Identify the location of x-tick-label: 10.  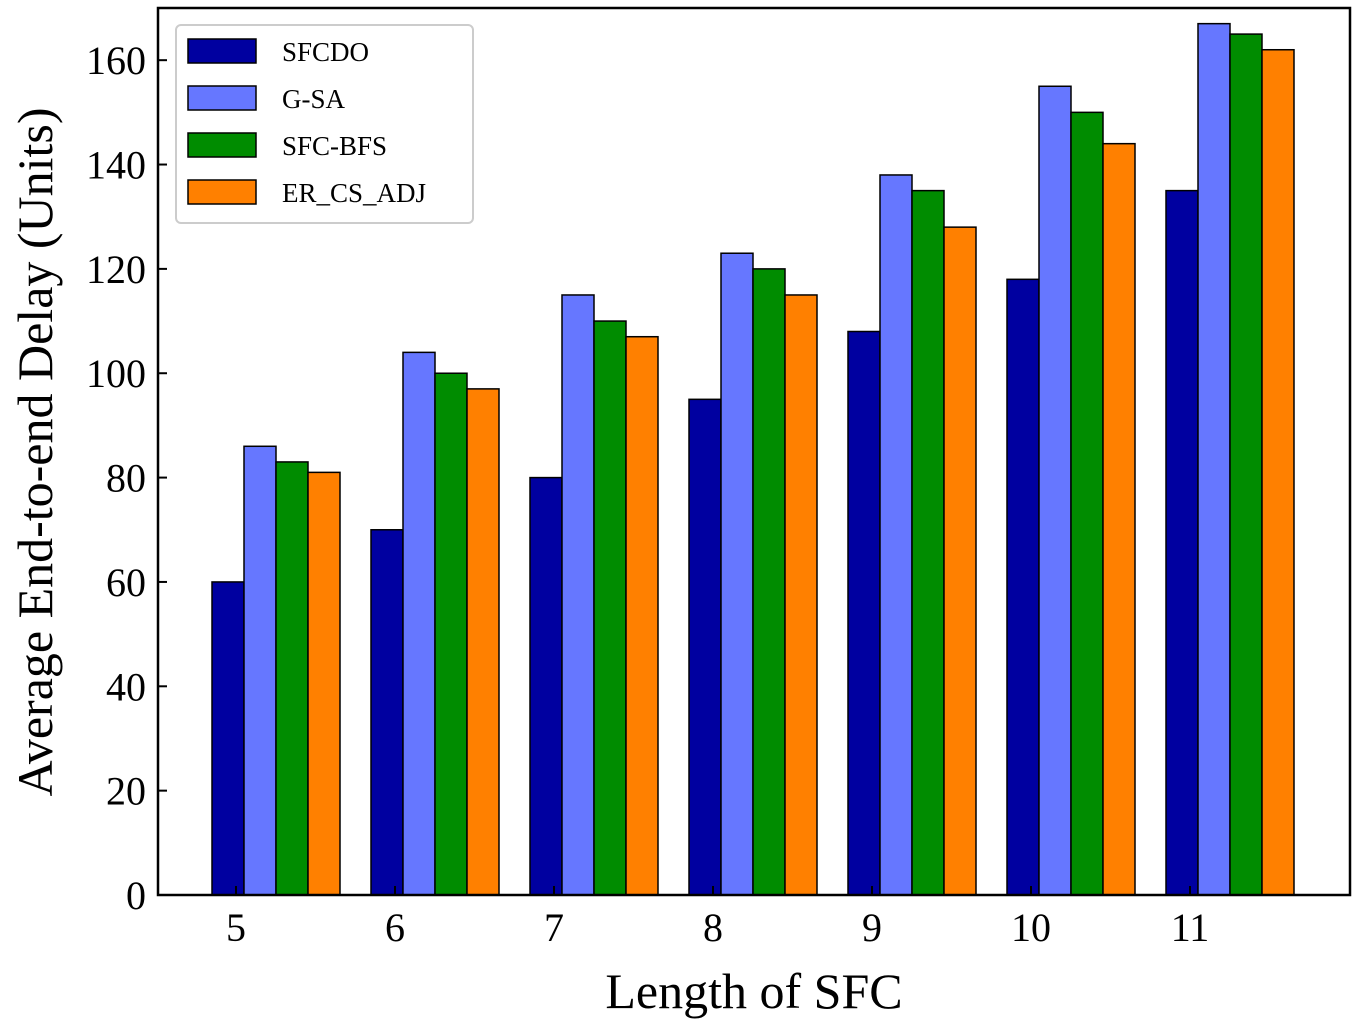
(1031, 927).